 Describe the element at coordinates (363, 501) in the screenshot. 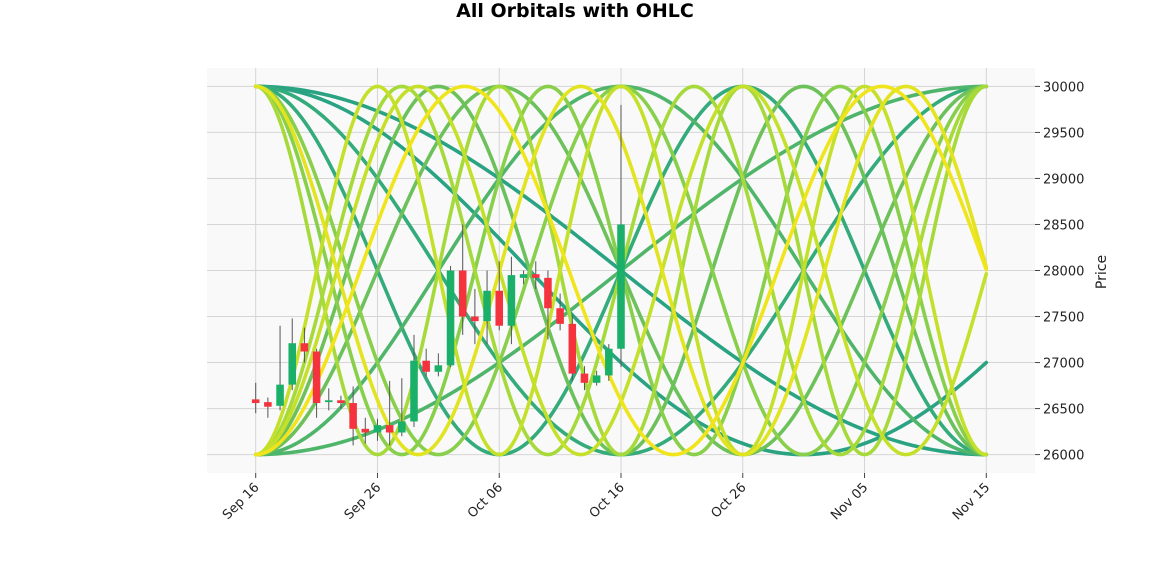

I see `x-tick-label: Sep 26` at that location.